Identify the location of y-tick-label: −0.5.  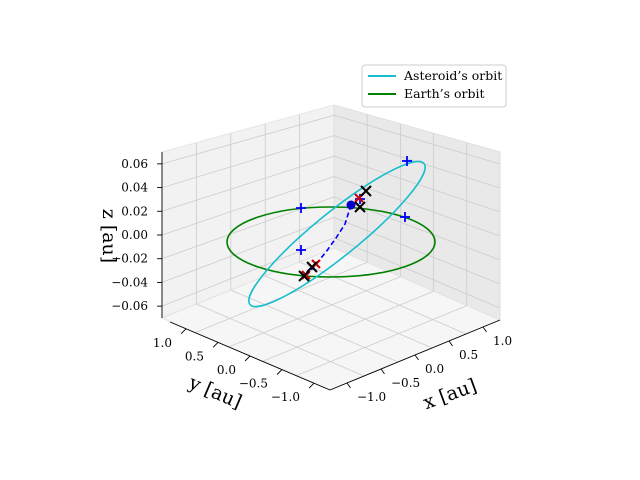
(253, 384).